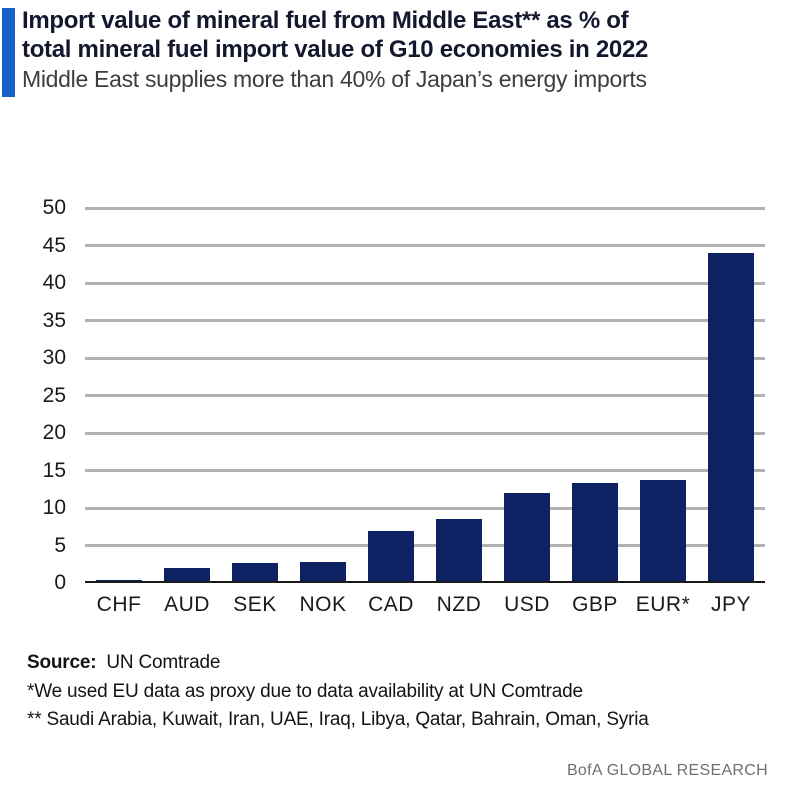 The image size is (800, 792). I want to click on y-tick-label: 30, so click(54, 357).